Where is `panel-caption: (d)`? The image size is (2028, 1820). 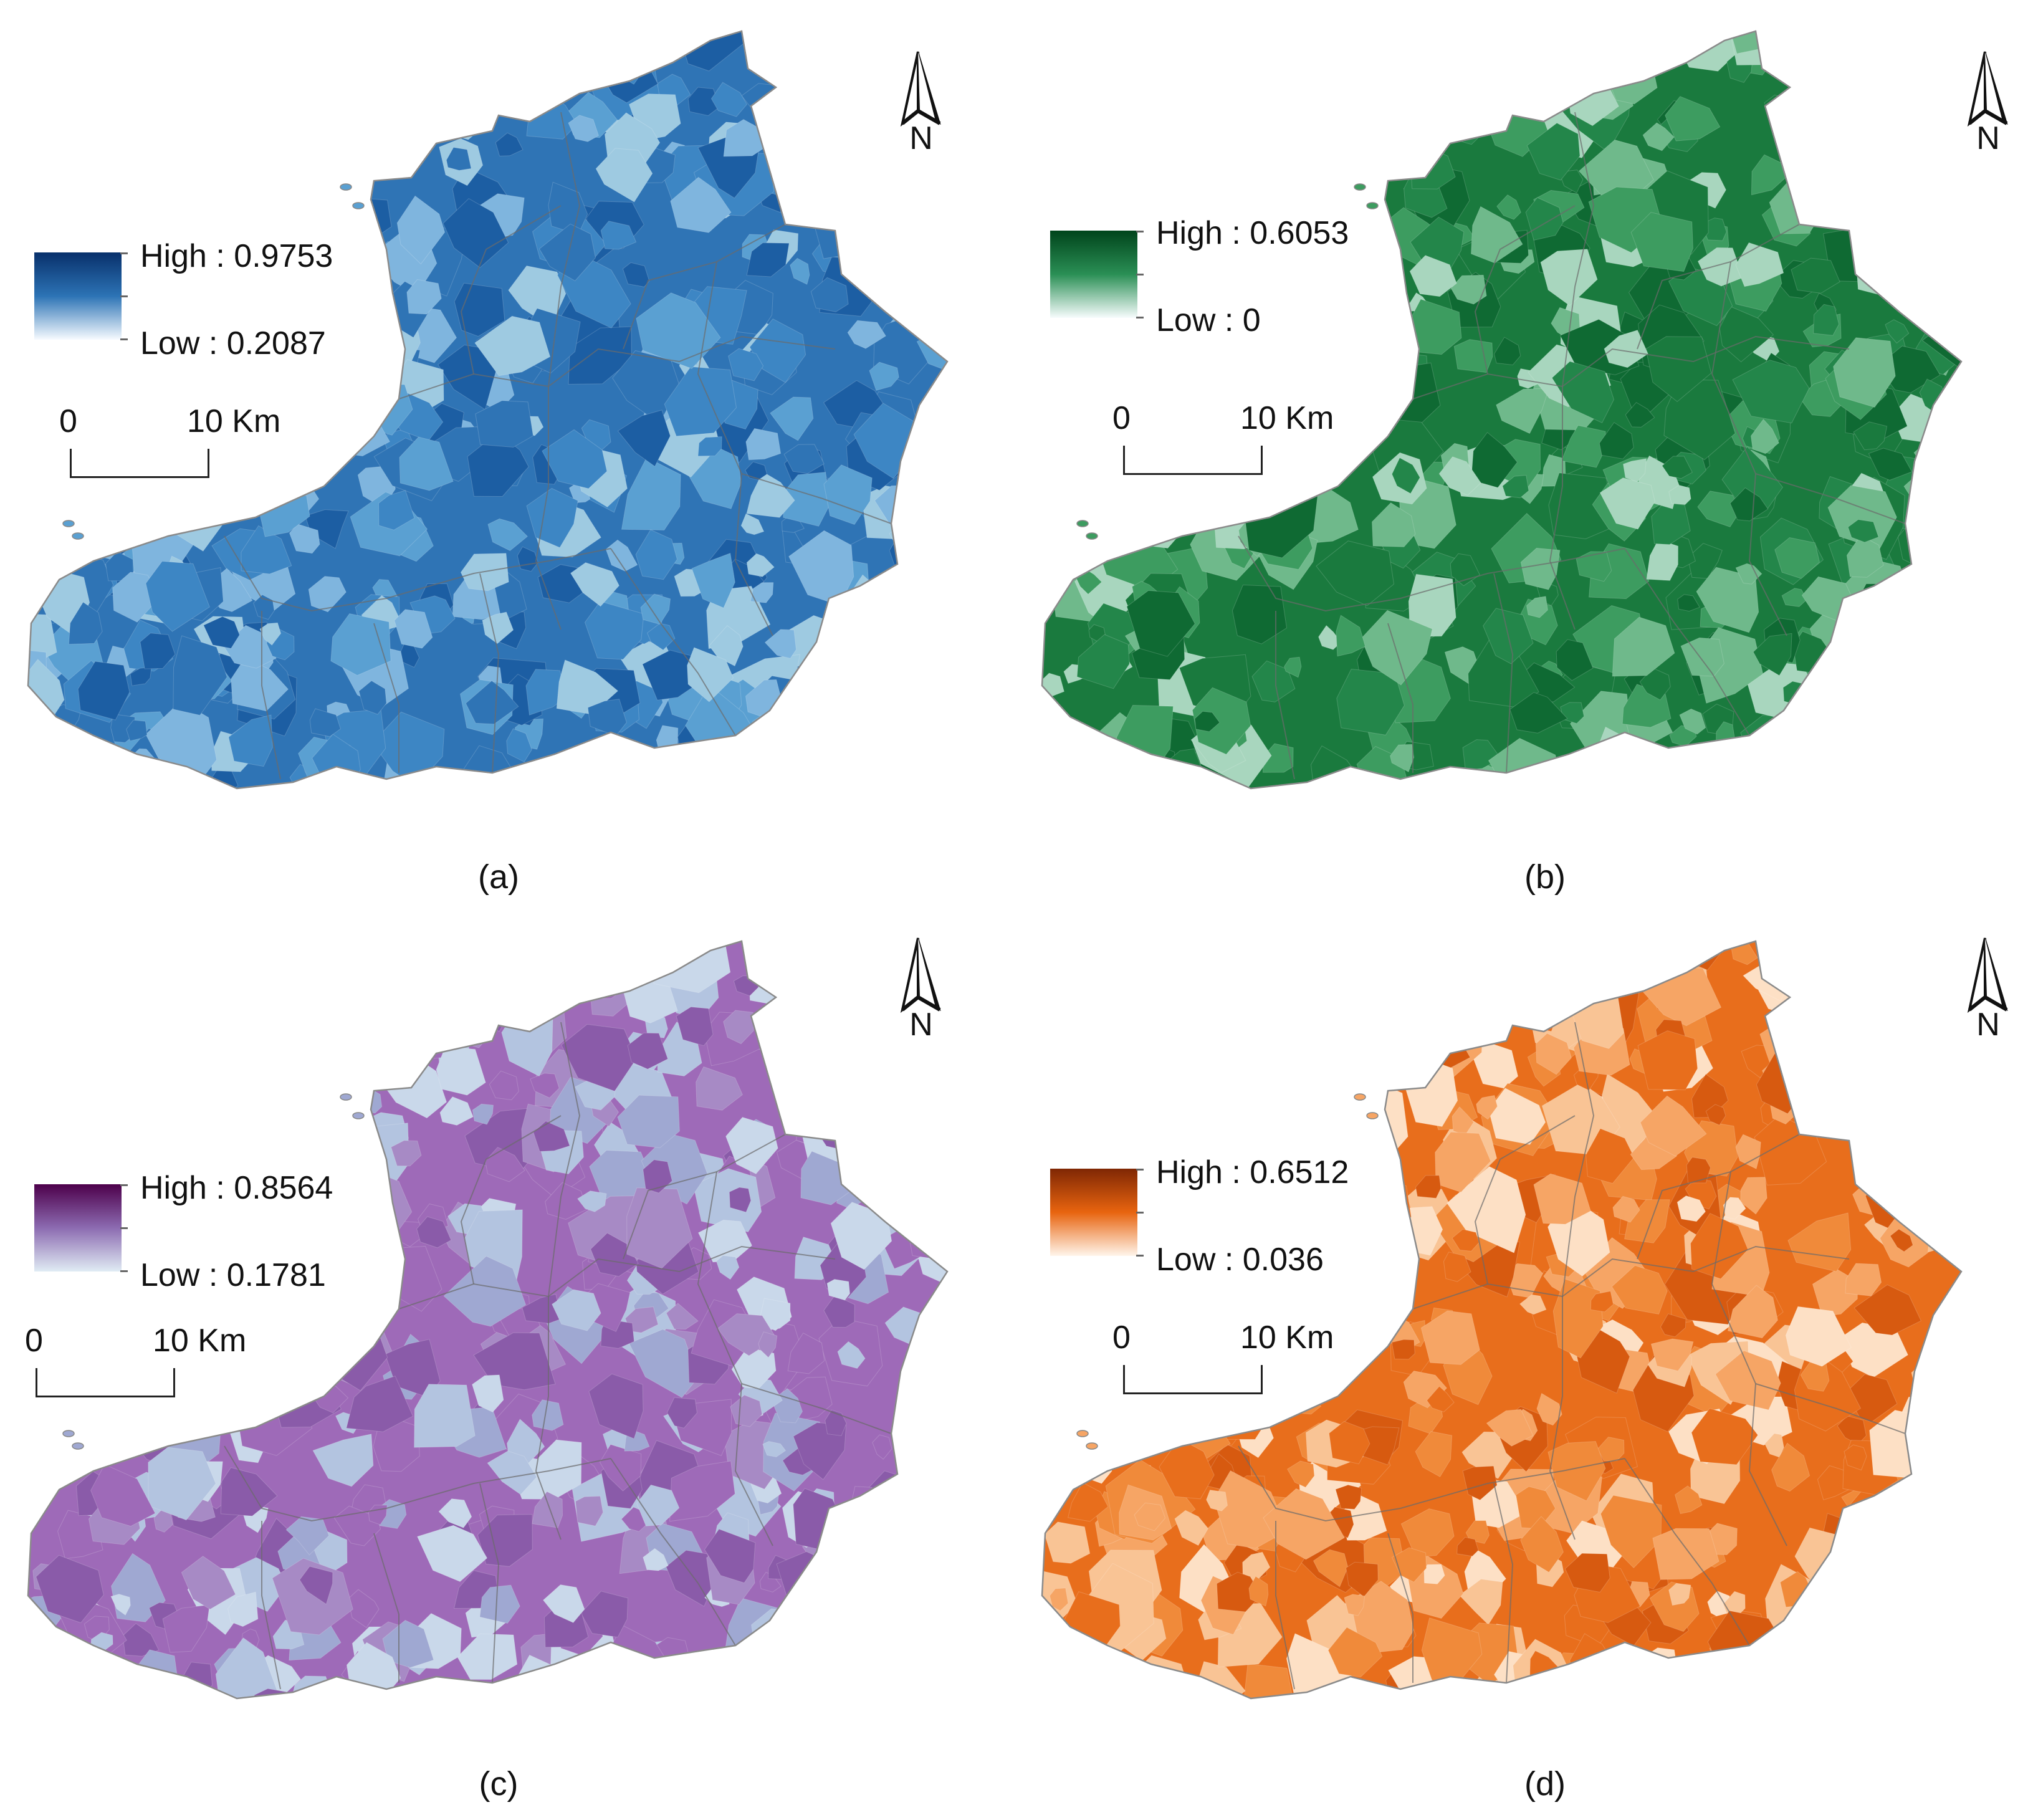 panel-caption: (d) is located at coordinates (1545, 1784).